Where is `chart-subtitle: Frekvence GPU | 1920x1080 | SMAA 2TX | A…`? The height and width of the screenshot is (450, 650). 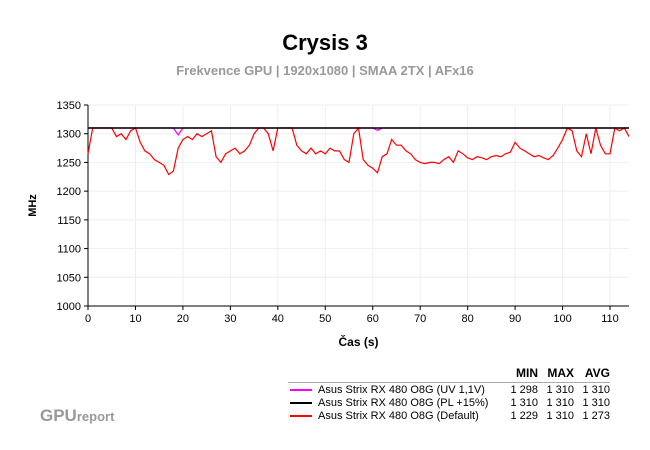 chart-subtitle: Frekvence GPU | 1920x1080 | SMAA 2TX | A… is located at coordinates (325, 70).